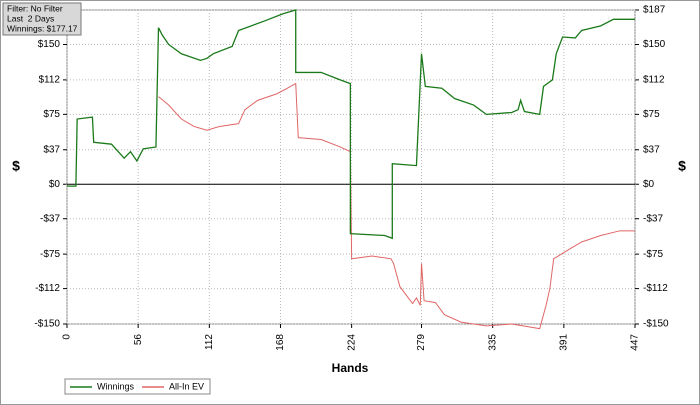  I want to click on x-tick-label: 335, so click(492, 342).